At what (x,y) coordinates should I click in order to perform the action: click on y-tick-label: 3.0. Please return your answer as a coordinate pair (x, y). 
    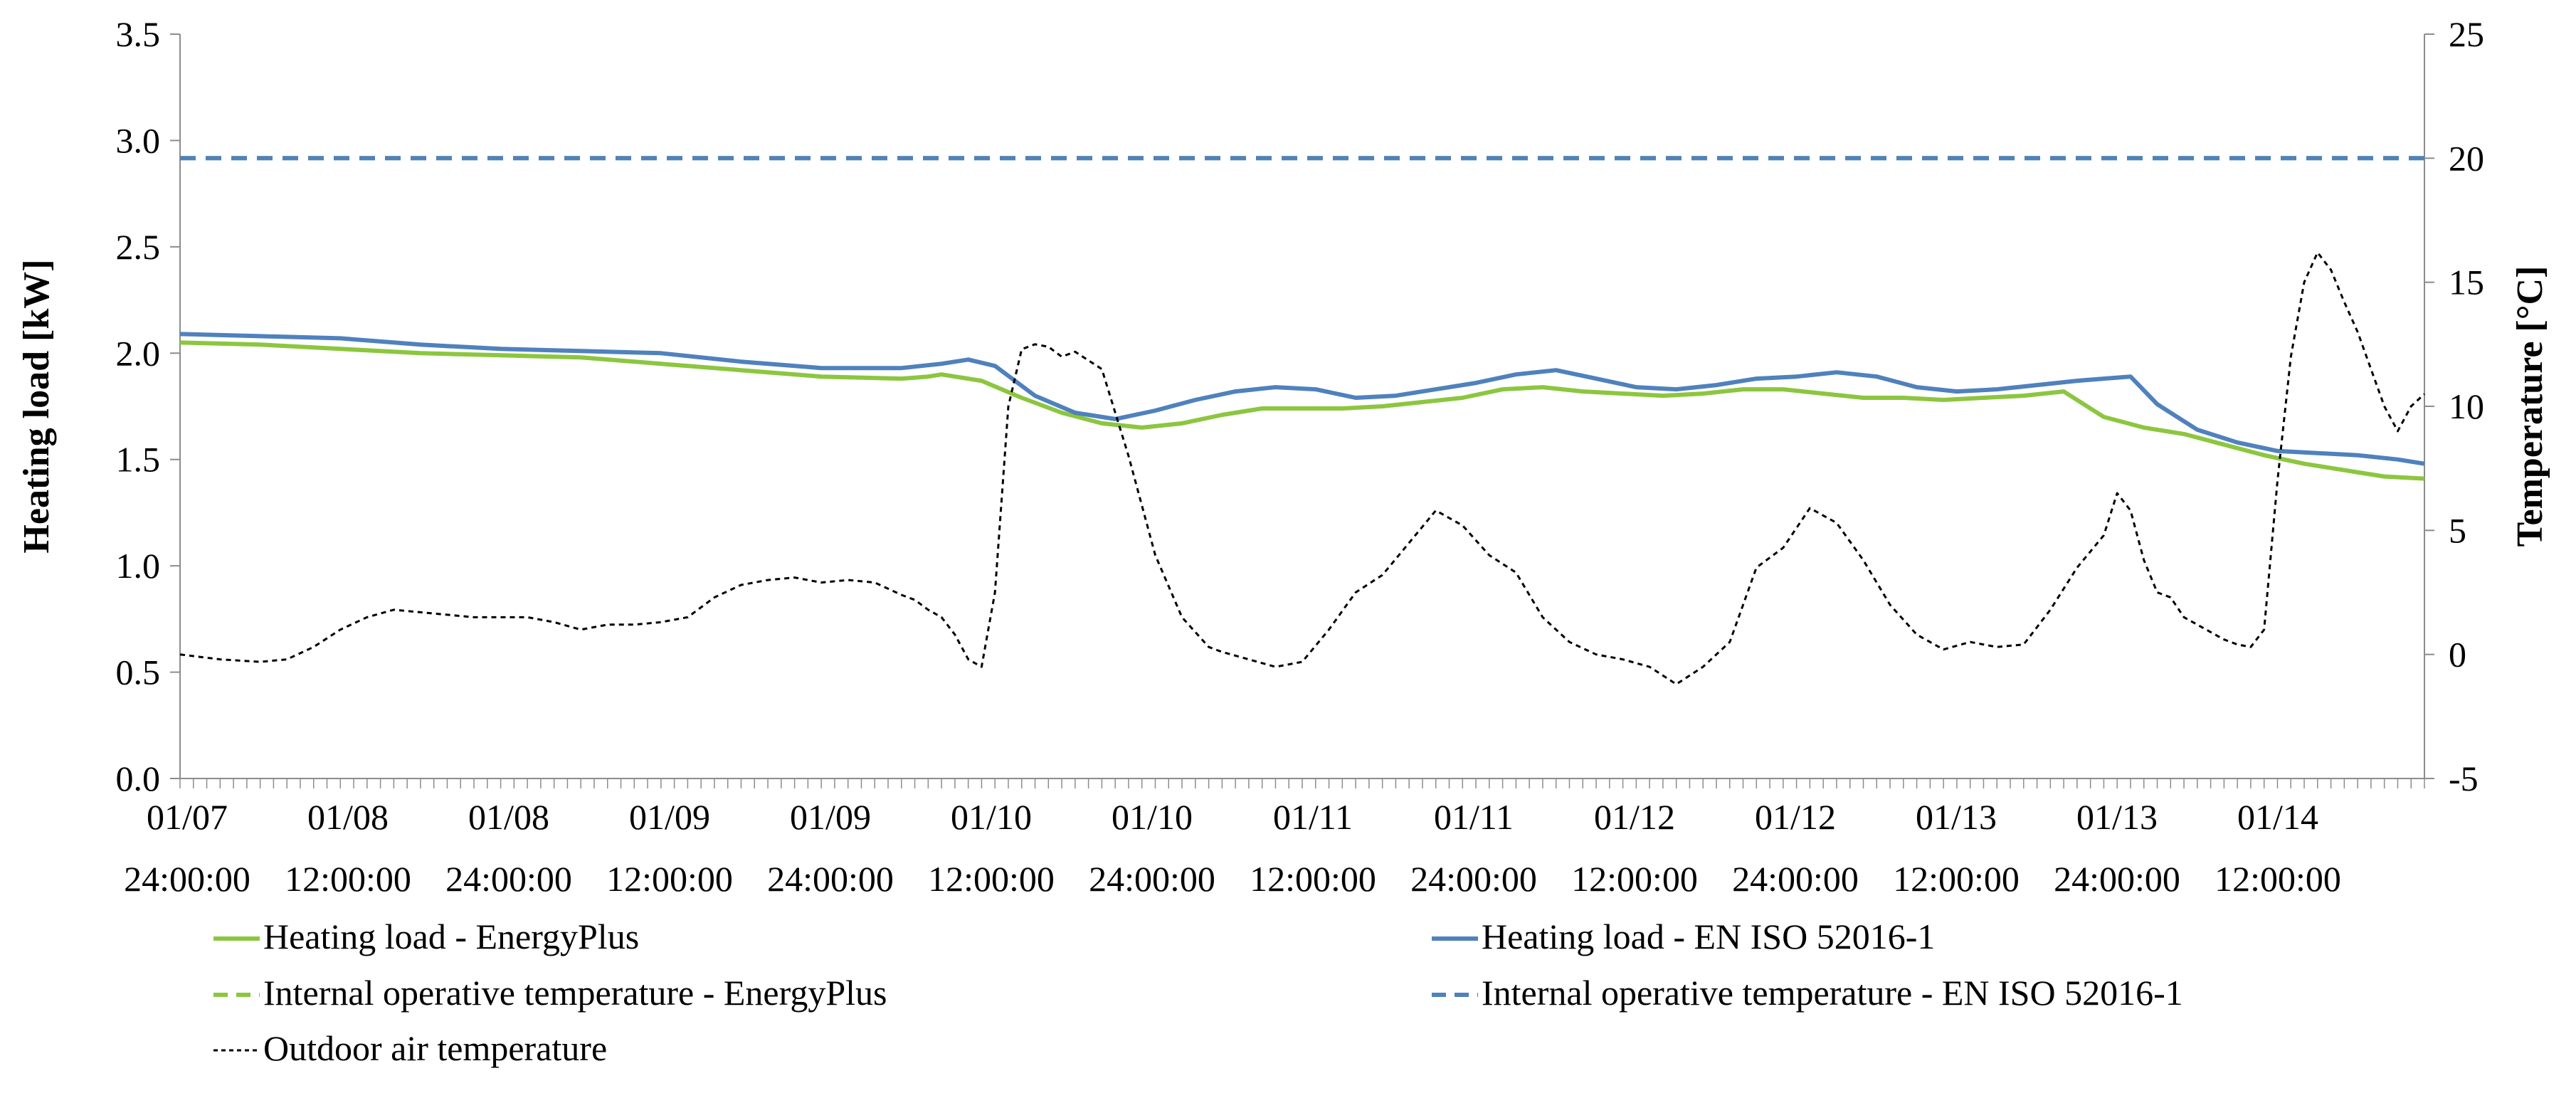
    Looking at the image, I should click on (138, 140).